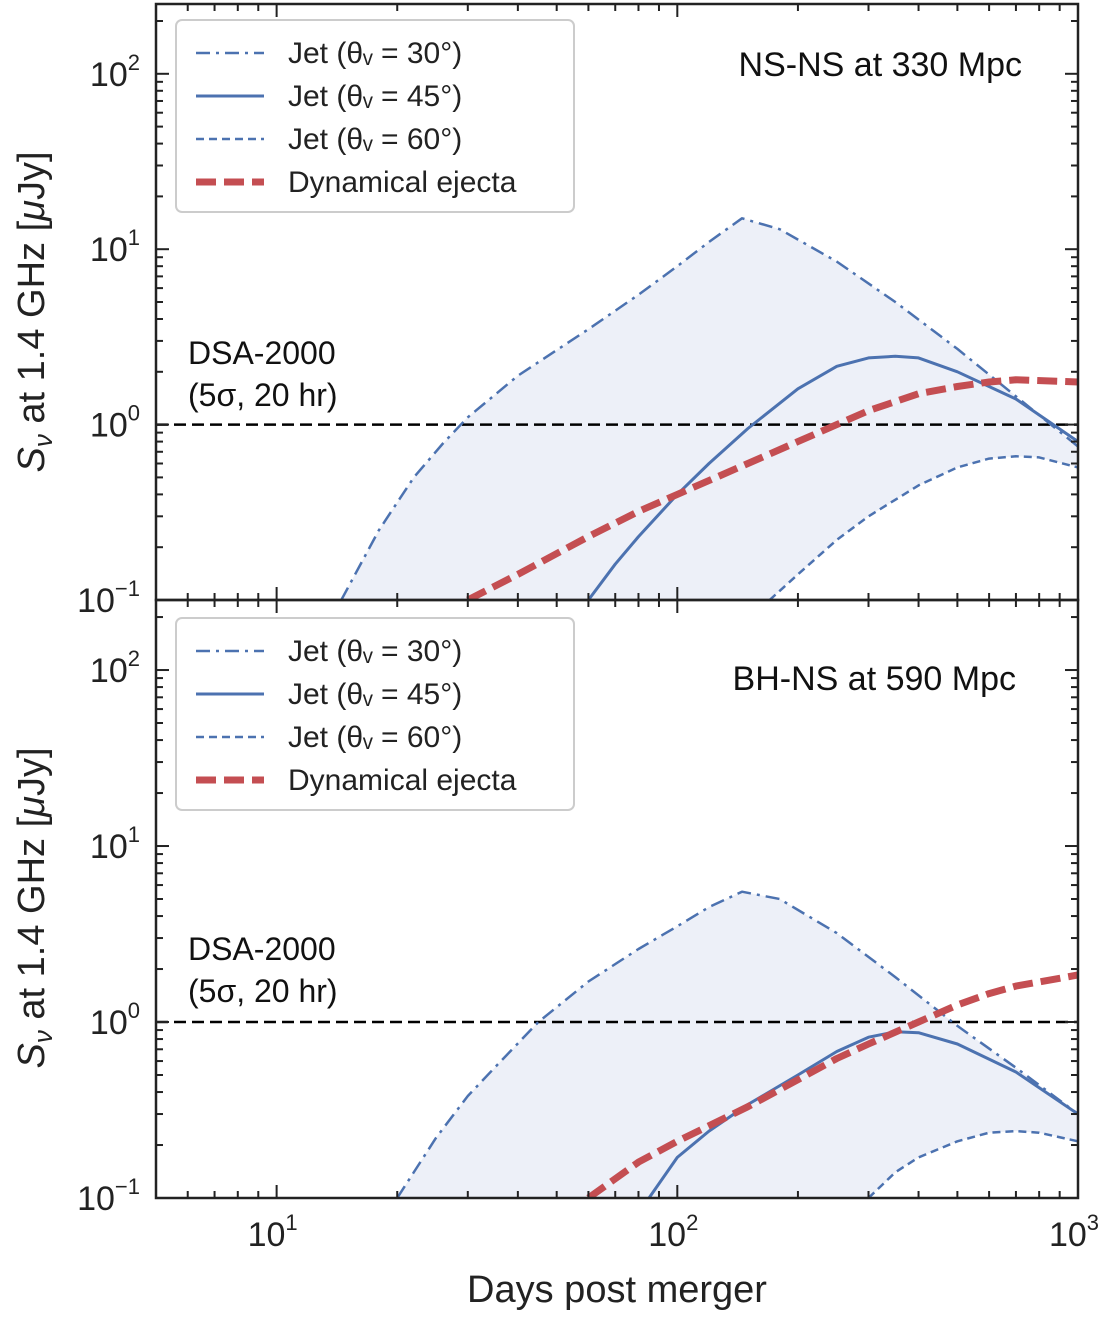 The image size is (1116, 1318). What do you see at coordinates (880, 65) in the screenshot?
I see `panel-title: NS-NS at 330 Mpc` at bounding box center [880, 65].